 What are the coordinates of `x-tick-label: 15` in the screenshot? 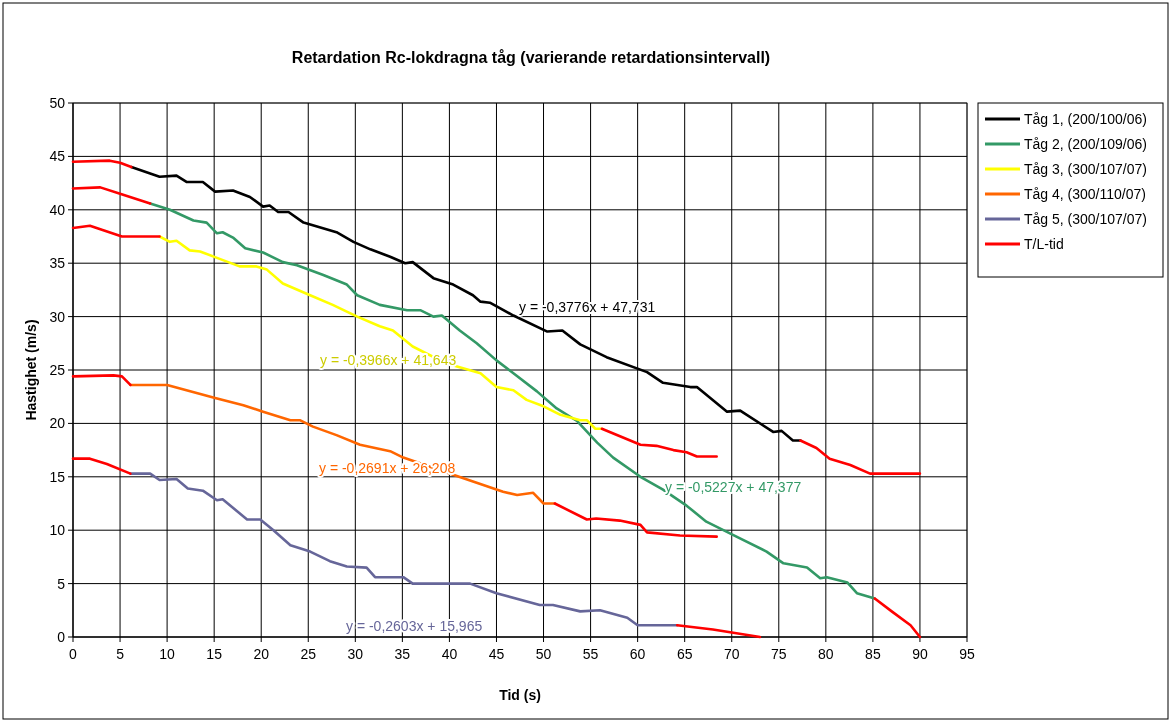 It's located at (214, 654).